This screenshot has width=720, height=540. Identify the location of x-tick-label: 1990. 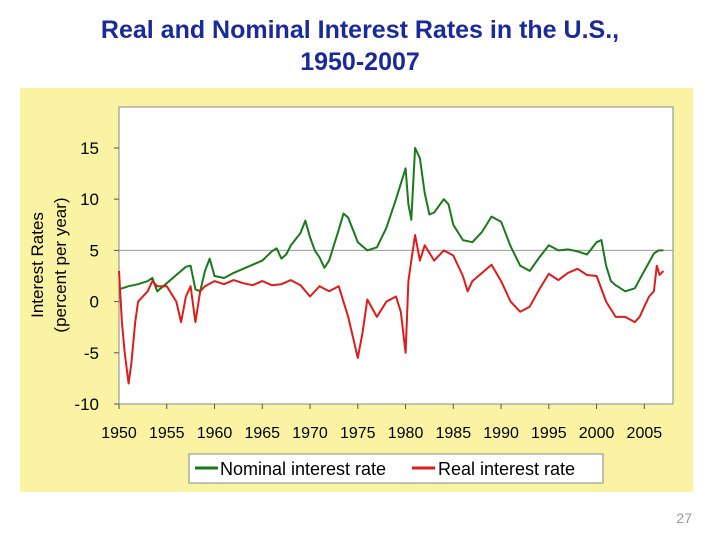
(501, 433).